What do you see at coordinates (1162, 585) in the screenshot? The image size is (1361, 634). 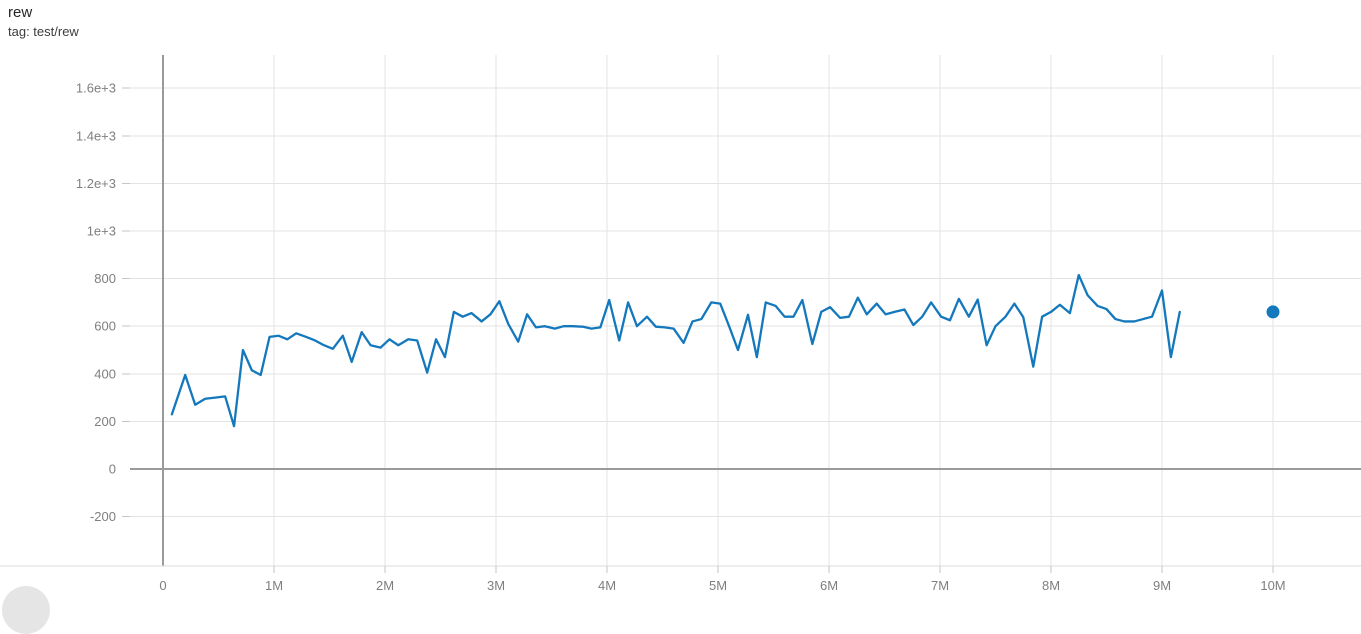 I see `x-axis-tick-label: 9M` at bounding box center [1162, 585].